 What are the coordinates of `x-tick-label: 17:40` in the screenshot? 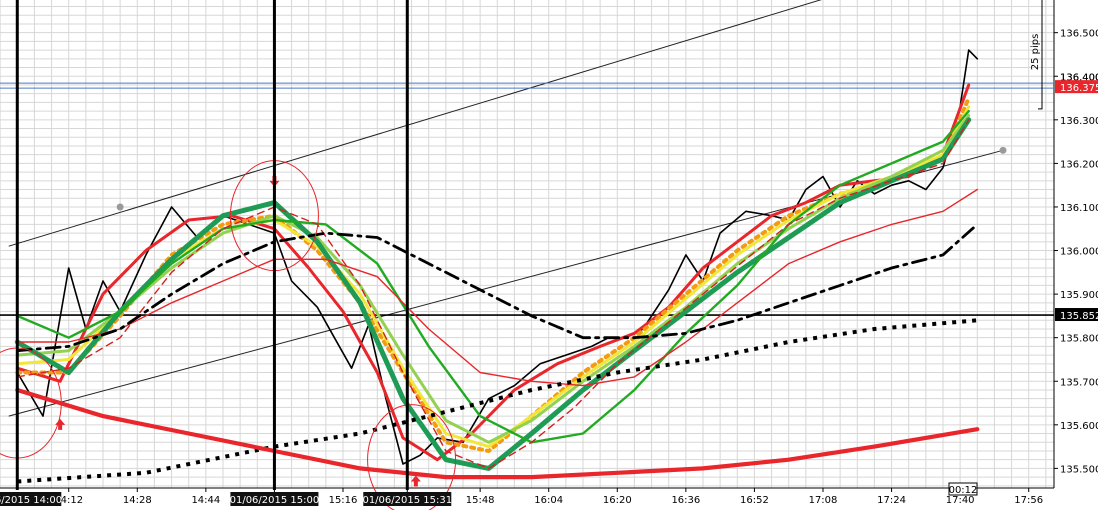 It's located at (960, 500).